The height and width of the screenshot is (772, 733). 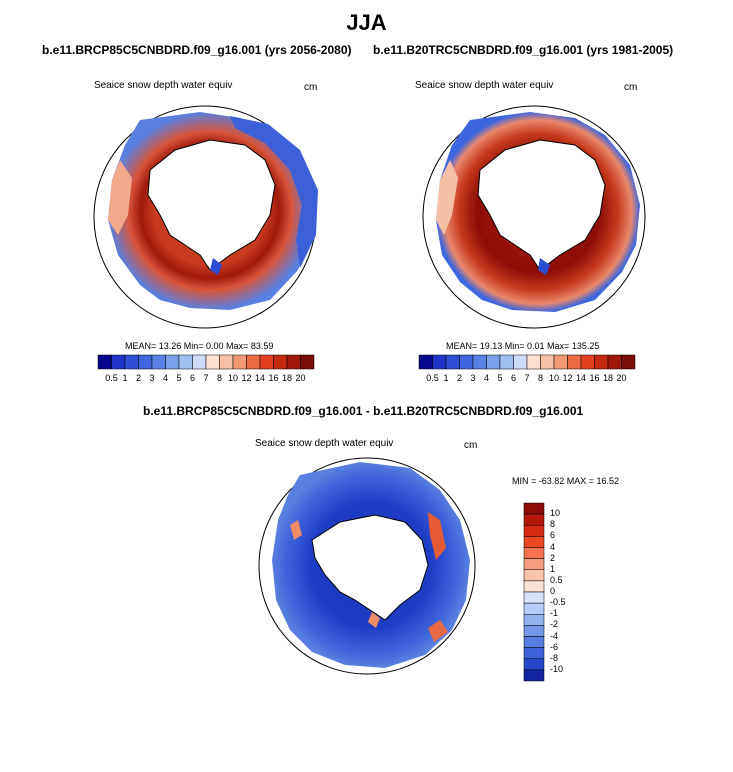 I want to click on colorbar-2-tick-label: 18, so click(x=608, y=378).